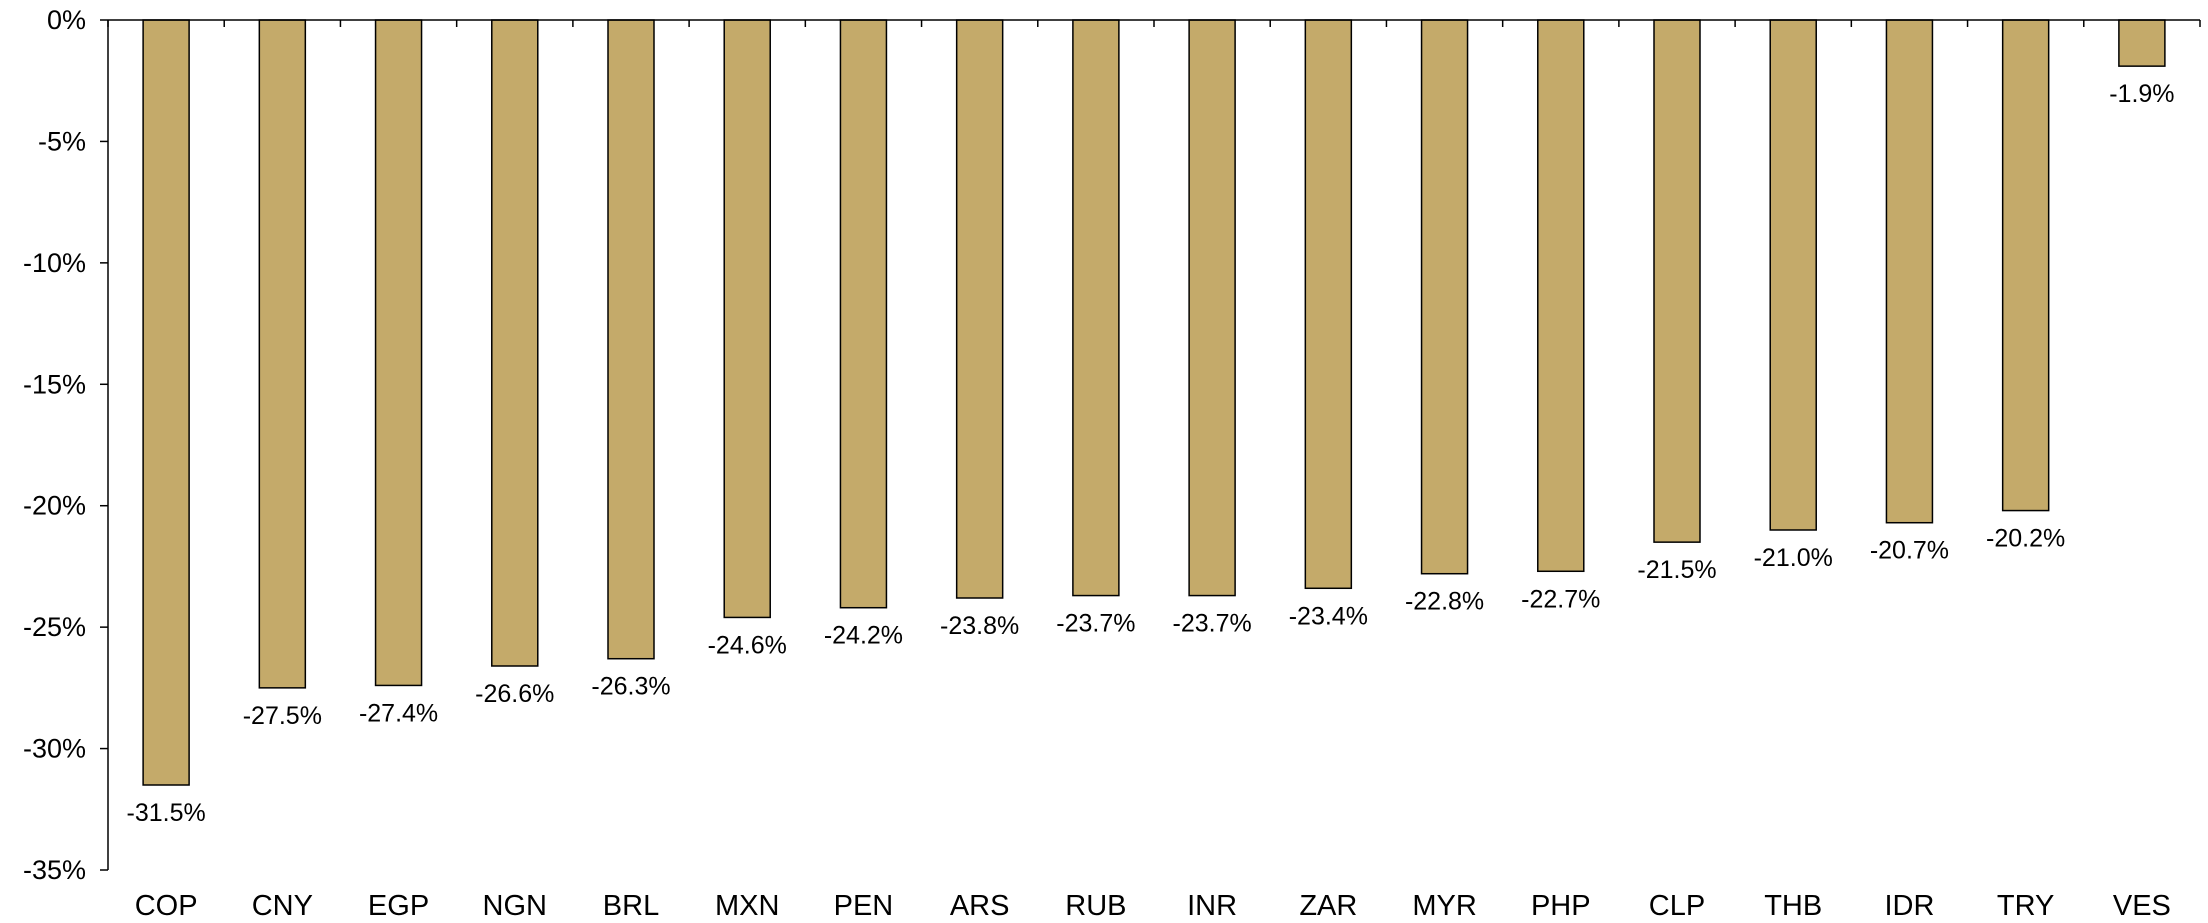 This screenshot has height=923, width=2208. I want to click on x-category-label: RUB, so click(1095, 906).